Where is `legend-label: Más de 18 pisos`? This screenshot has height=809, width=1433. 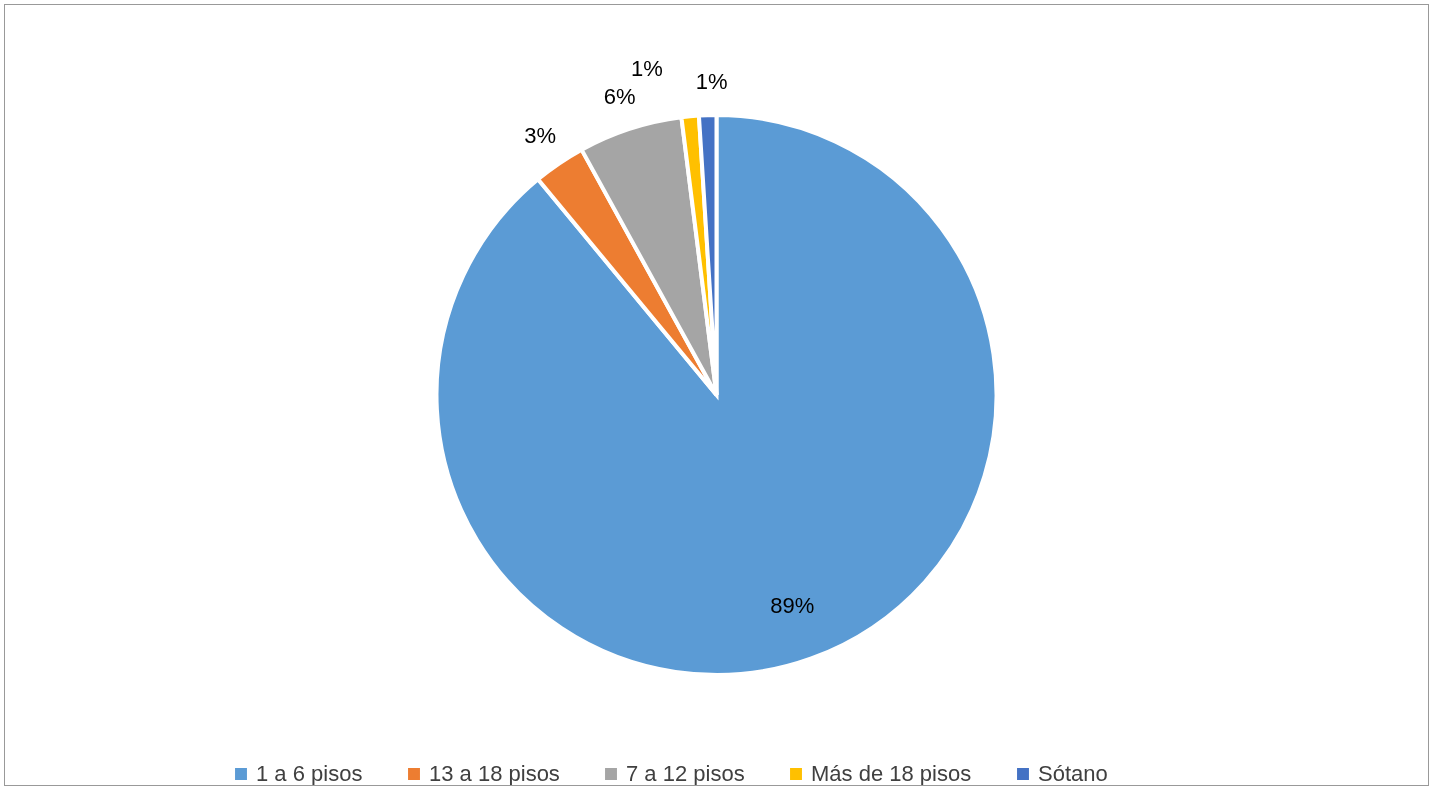
legend-label: Más de 18 pisos is located at coordinates (891, 773).